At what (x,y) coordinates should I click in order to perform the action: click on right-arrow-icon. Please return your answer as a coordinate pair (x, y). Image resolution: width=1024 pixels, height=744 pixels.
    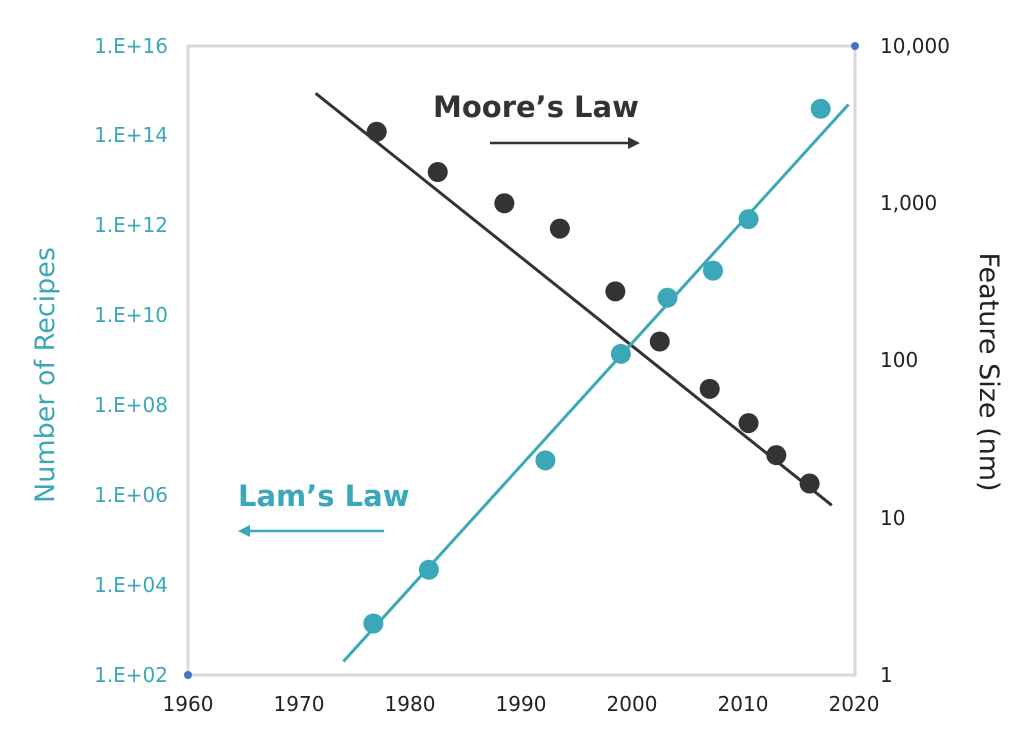
    Looking at the image, I should click on (565, 143).